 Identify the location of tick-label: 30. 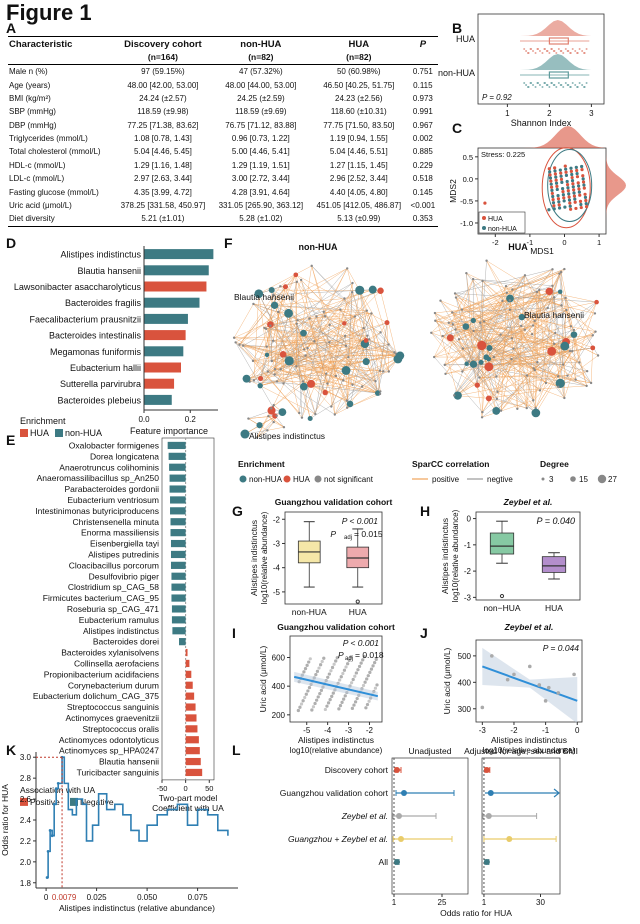
(540, 902).